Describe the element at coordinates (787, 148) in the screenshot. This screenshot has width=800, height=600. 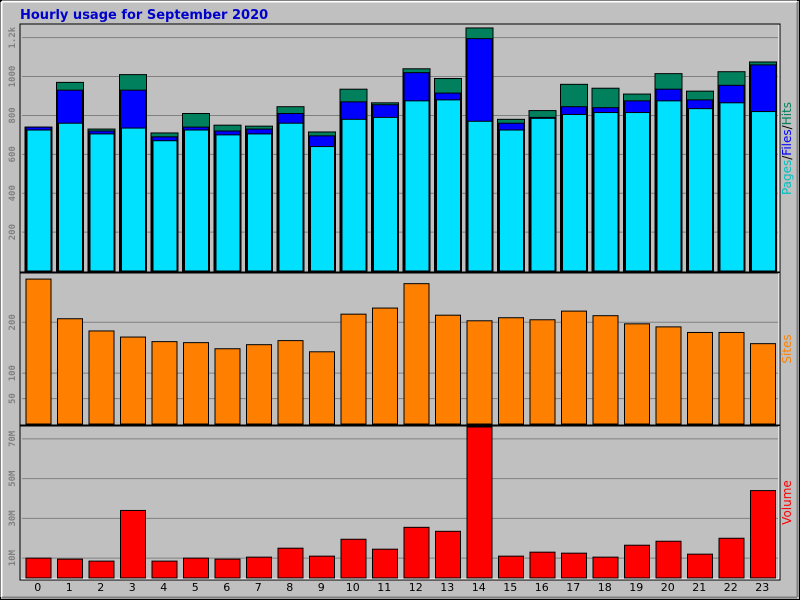
I see `series-legend-hits-files-pages: Pages/Files/Hits` at that location.